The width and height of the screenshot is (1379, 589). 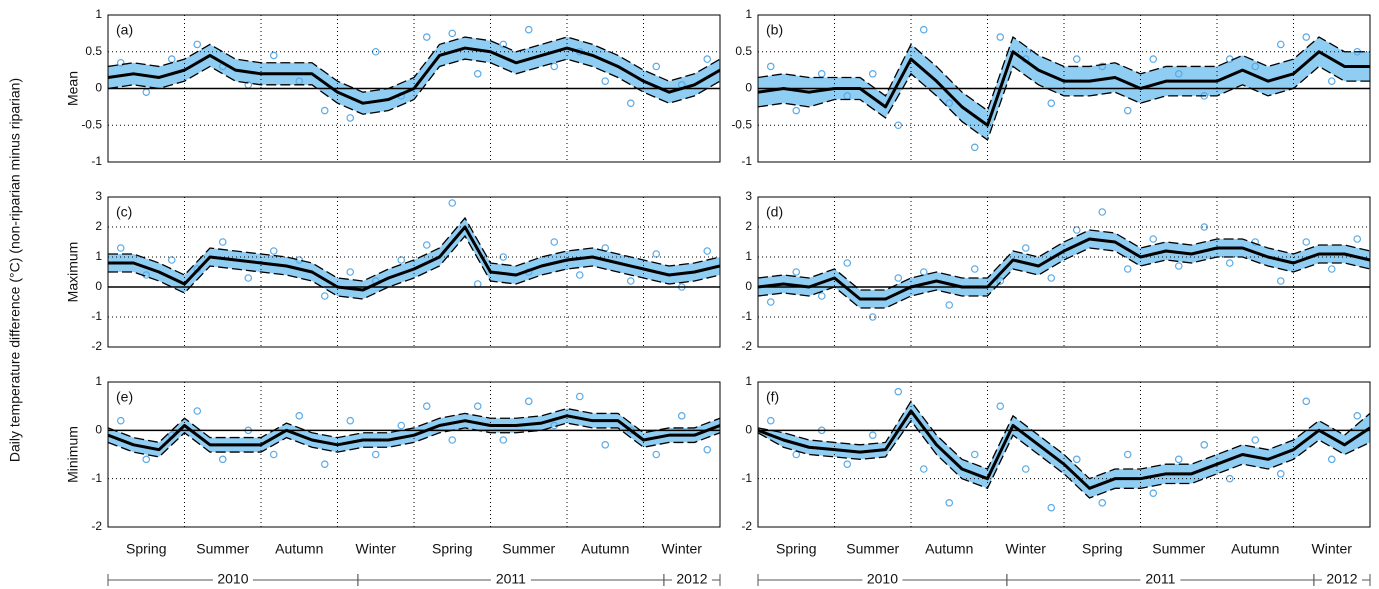 What do you see at coordinates (682, 549) in the screenshot?
I see `x-tick-label: Winter` at bounding box center [682, 549].